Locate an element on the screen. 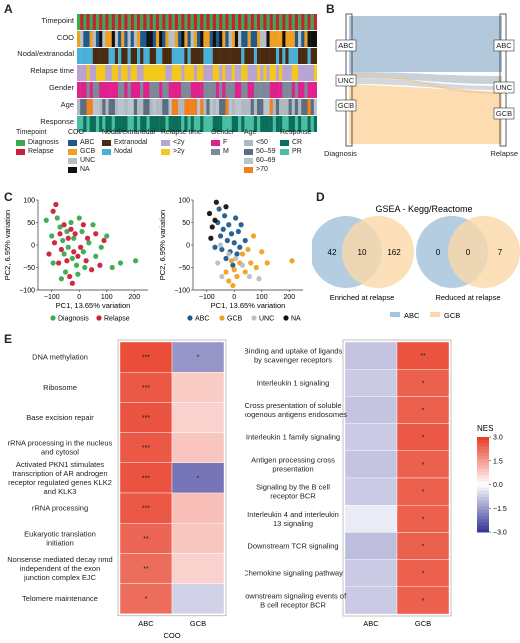  pathway-label: Eukaryotic translation initiation is located at coordinates (60, 538).